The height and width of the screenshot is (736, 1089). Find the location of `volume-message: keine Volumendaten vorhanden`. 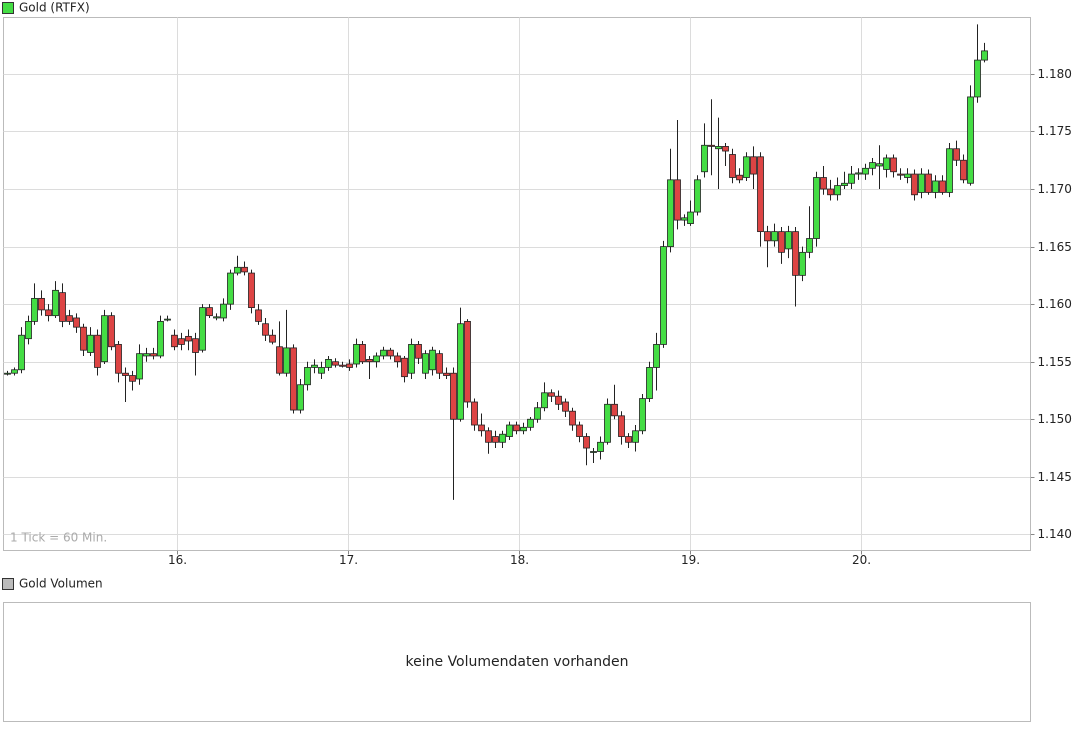

volume-message: keine Volumendaten vorhanden is located at coordinates (517, 662).